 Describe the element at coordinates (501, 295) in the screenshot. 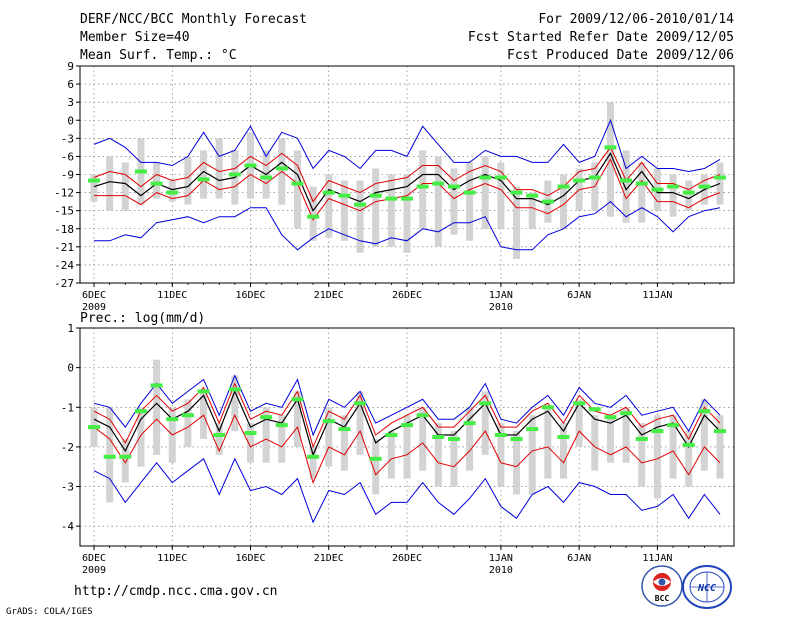

I see `temp-xtick-label: 1JAN` at that location.